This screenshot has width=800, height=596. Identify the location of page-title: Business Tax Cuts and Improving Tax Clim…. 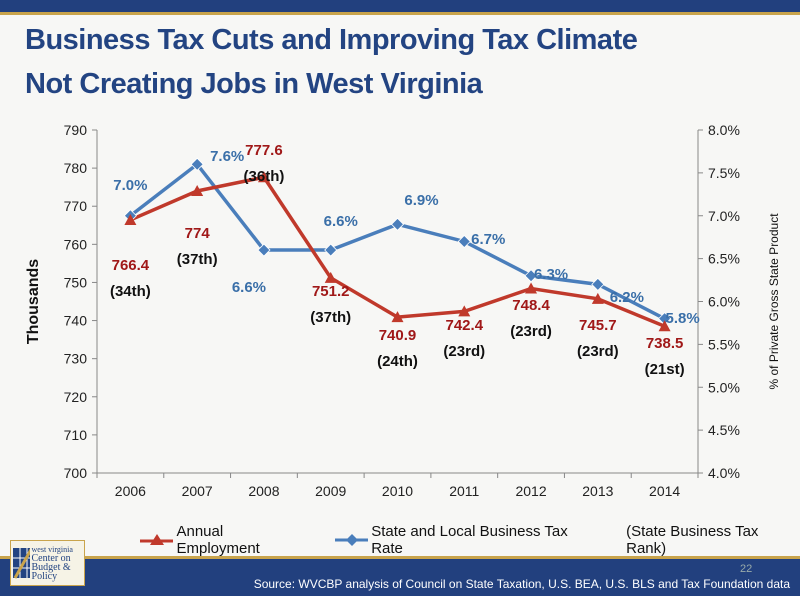
(405, 62).